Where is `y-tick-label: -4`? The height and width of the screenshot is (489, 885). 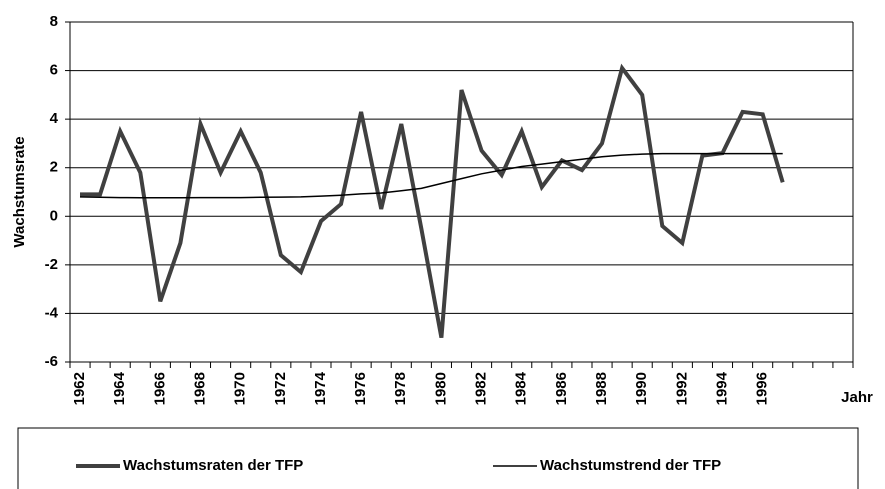 y-tick-label: -4 is located at coordinates (52, 312).